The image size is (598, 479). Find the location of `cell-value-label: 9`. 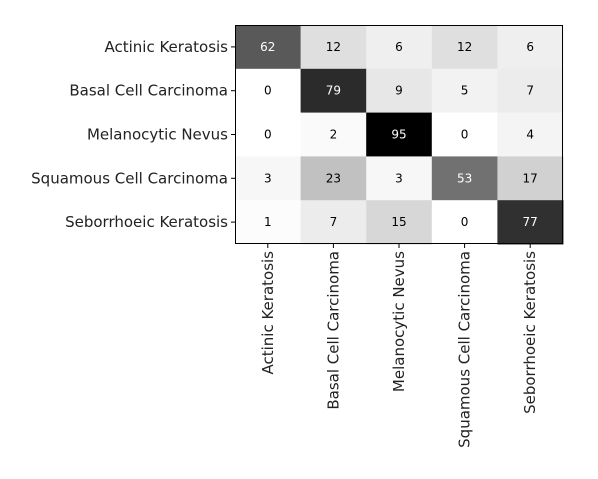

cell-value-label: 9 is located at coordinates (399, 91).